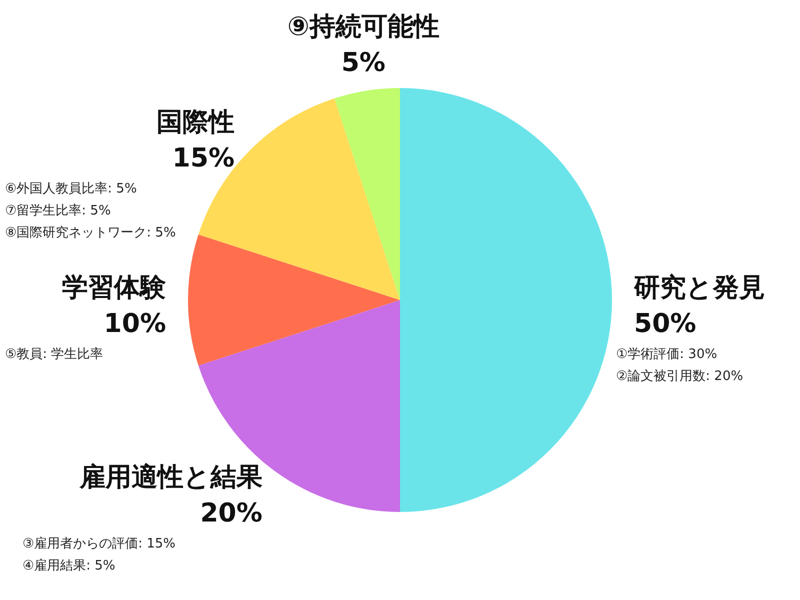 The image size is (800, 600). I want to click on slice-label: 学習体験, so click(114, 288).